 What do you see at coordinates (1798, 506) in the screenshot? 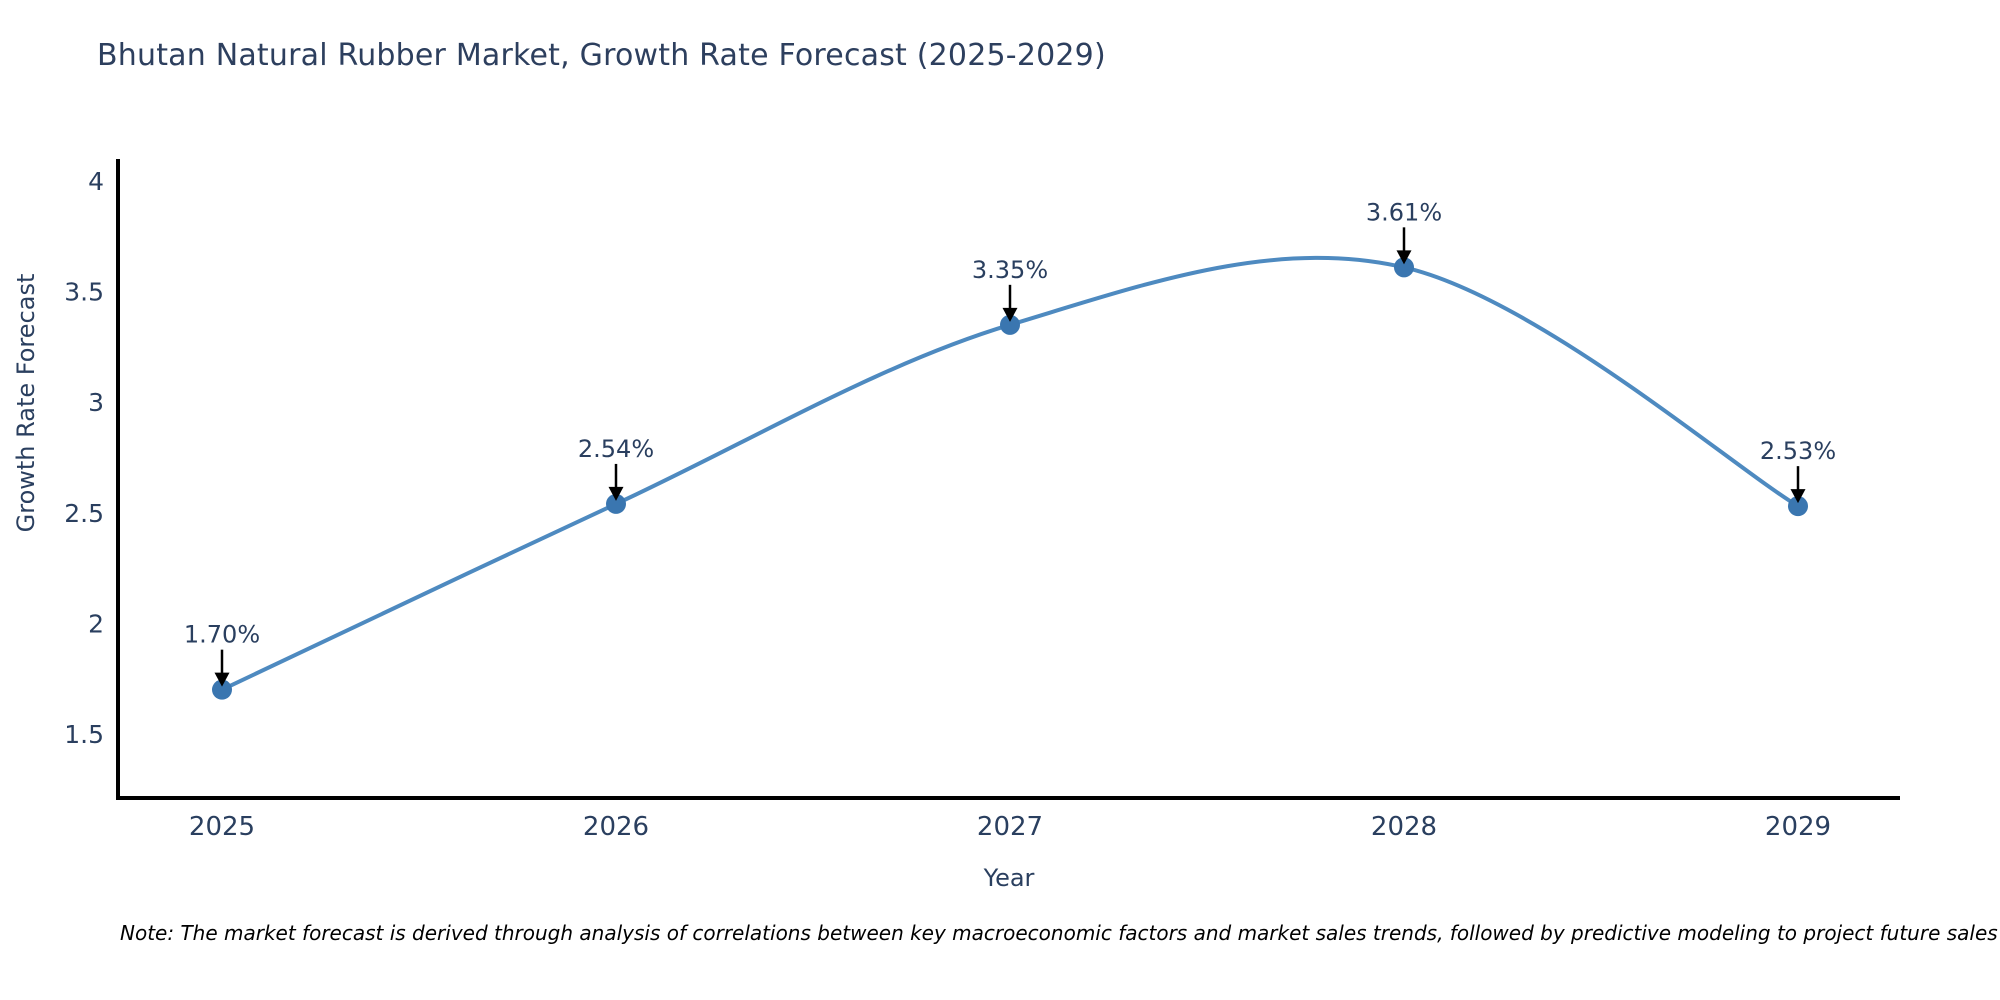
I see `data-point-2029` at bounding box center [1798, 506].